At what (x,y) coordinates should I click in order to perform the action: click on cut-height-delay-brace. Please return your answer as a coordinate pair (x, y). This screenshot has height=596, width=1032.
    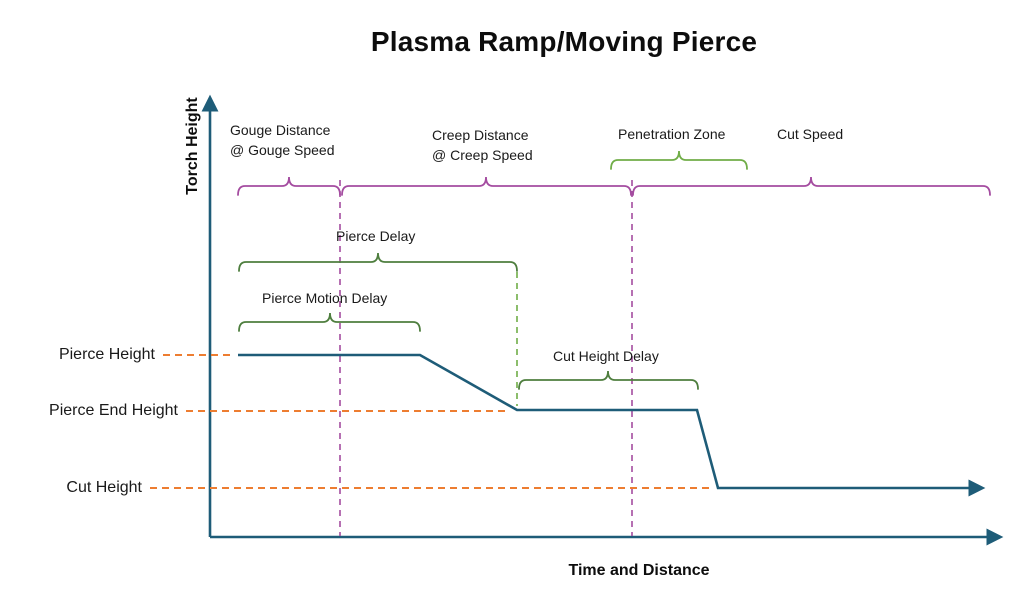
    Looking at the image, I should click on (608, 380).